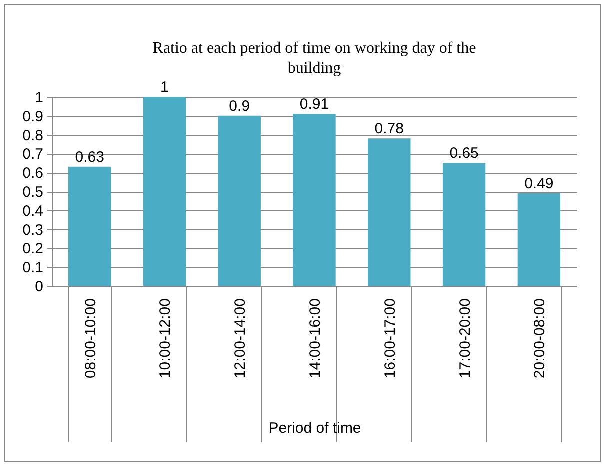 This screenshot has width=609, height=468. I want to click on x-tick-label: 16:00-17:00, so click(390, 338).